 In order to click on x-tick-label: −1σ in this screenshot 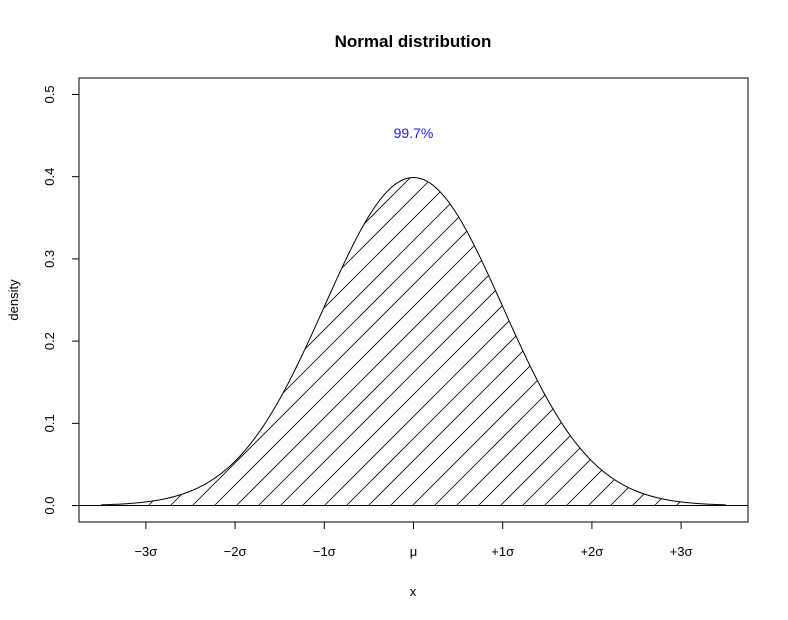, I will do `click(324, 551)`.